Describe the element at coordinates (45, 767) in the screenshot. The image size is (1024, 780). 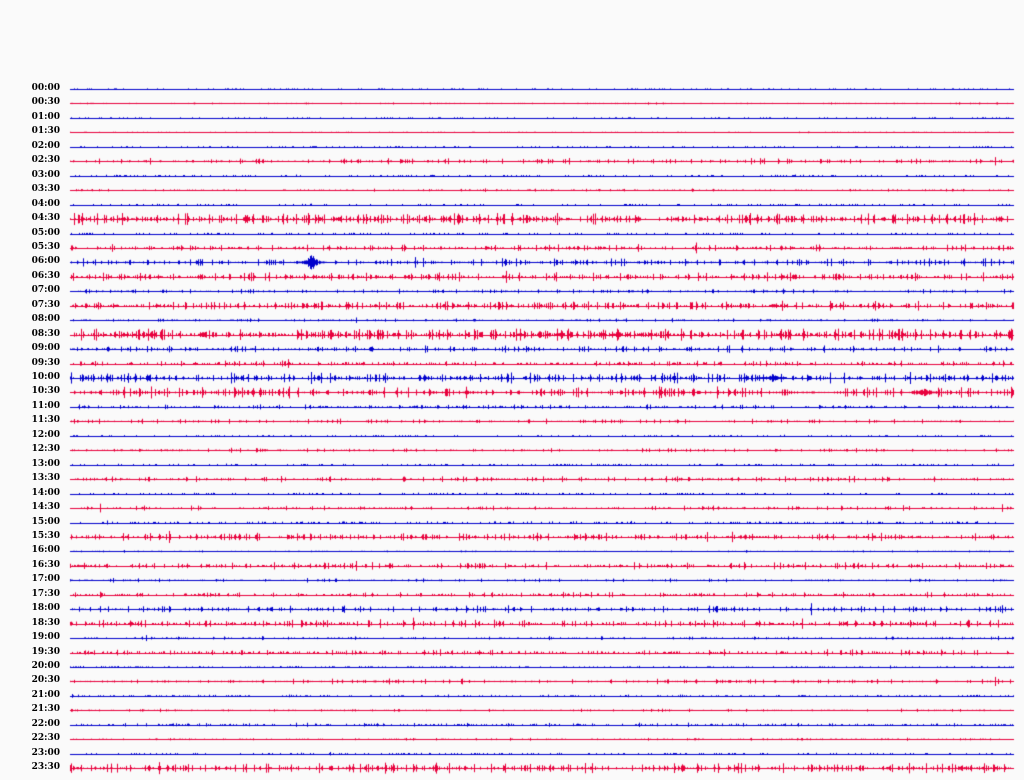
I see `time-axis-label: 23:30` at that location.